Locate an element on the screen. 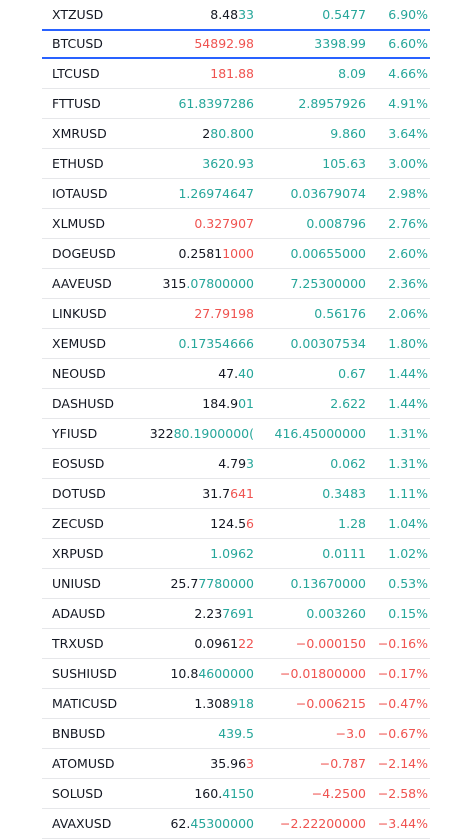  watchlist-row: LINKUSD 27.79198 0.56176 2.06% is located at coordinates (236, 314).